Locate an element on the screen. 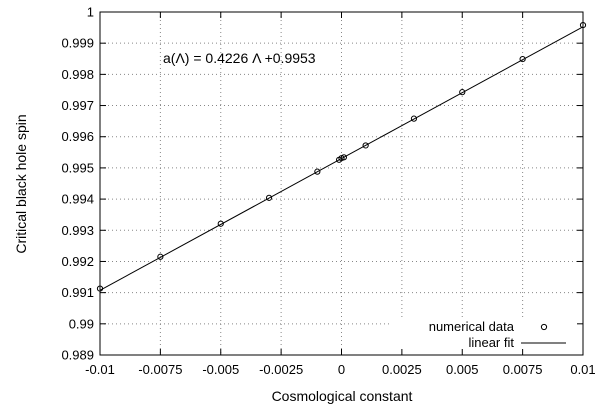  legend-label-numerical-data: numerical data is located at coordinates (472, 326).